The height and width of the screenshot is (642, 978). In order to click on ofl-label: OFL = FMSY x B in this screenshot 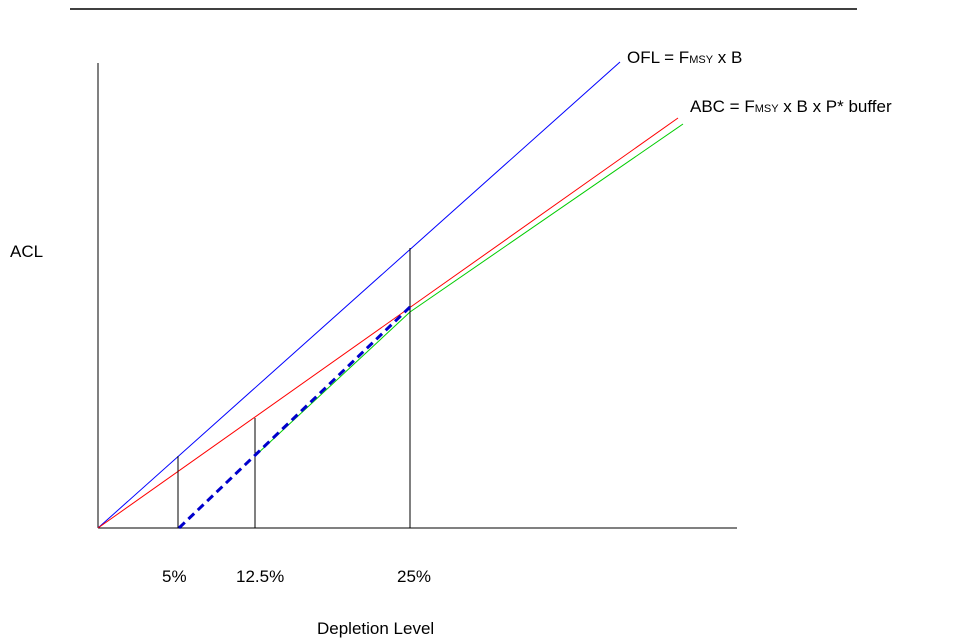, I will do `click(684, 57)`.